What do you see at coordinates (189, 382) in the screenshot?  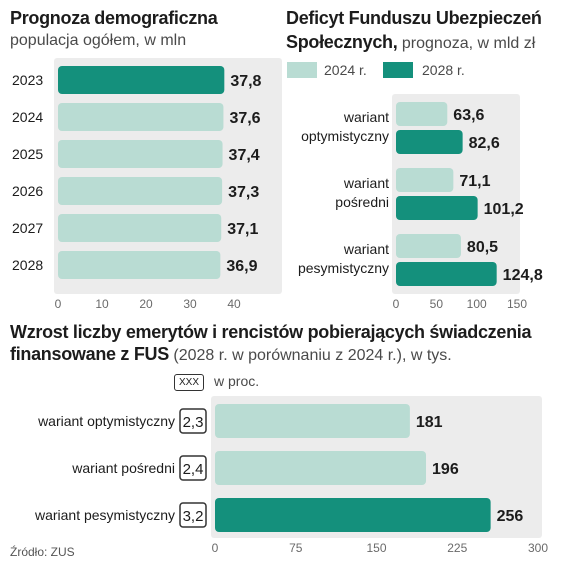 I see `percent-legend-box: XXX` at bounding box center [189, 382].